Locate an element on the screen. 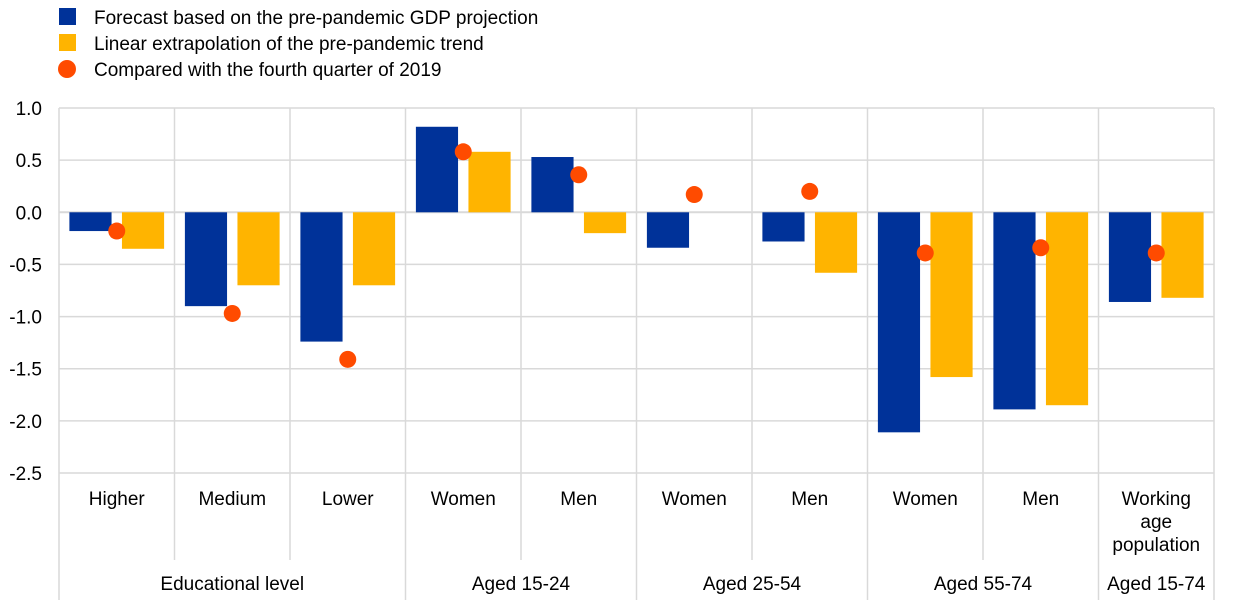  y-tick-label: 0.5 is located at coordinates (29, 161).